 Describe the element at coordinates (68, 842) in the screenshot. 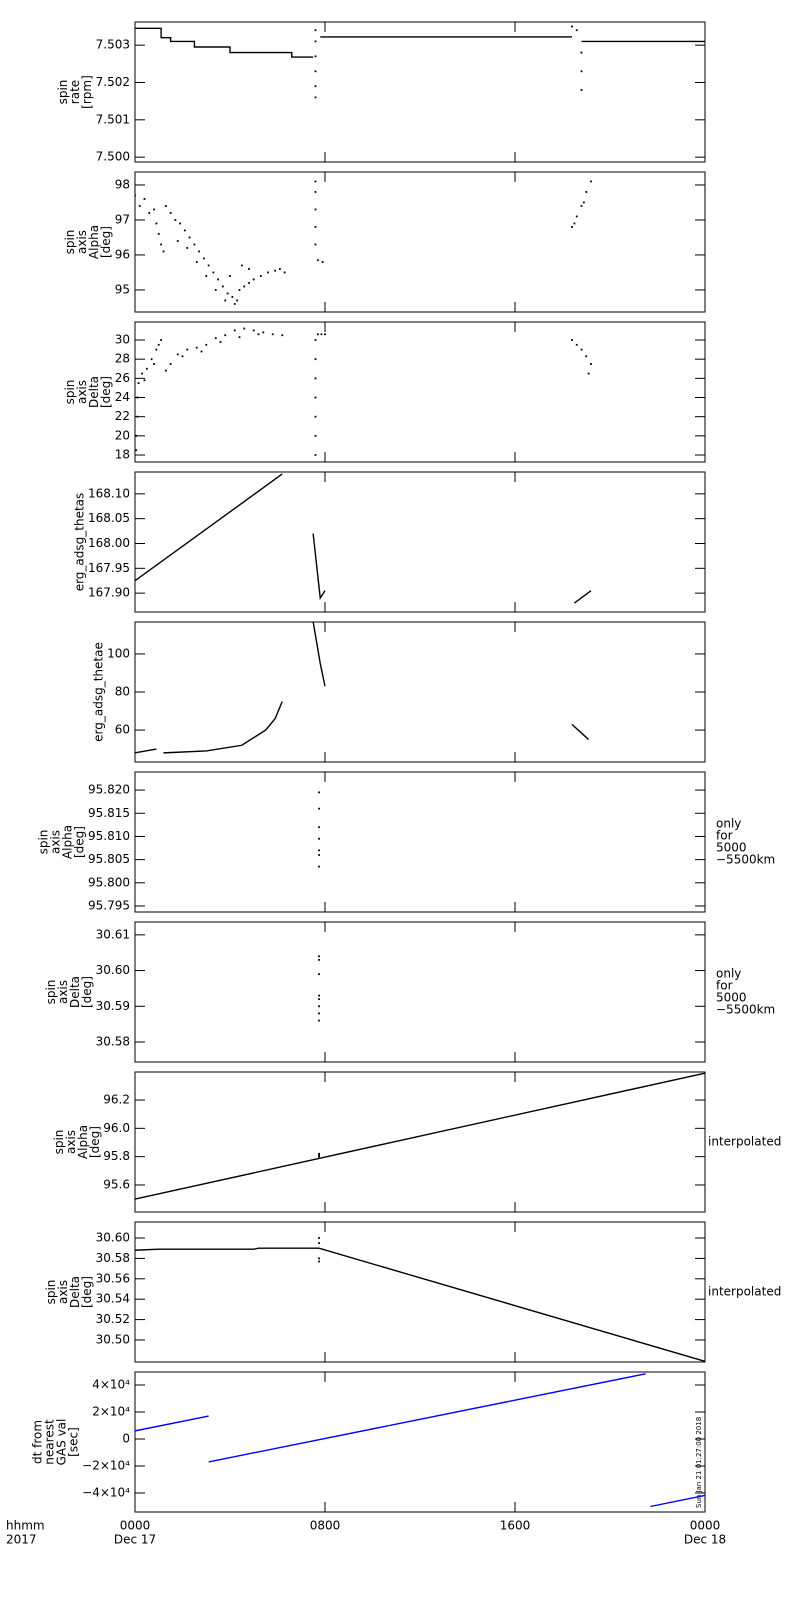

I see `y-axis-label: Alpha` at that location.